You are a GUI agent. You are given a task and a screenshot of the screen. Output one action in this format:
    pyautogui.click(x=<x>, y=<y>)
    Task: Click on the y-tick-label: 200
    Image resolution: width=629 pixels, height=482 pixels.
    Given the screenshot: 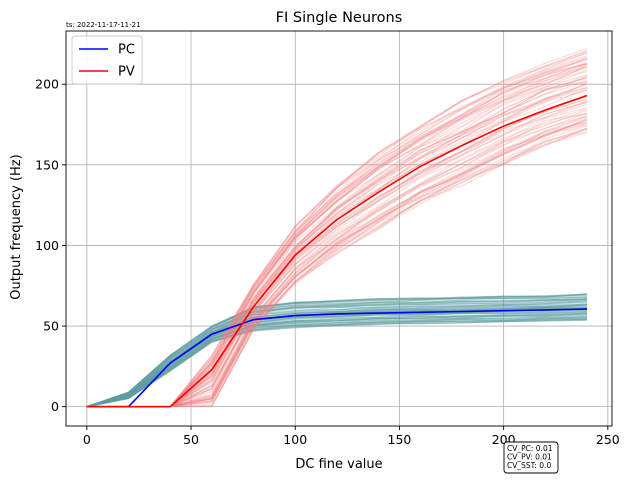 What is the action you would take?
    pyautogui.click(x=47, y=84)
    